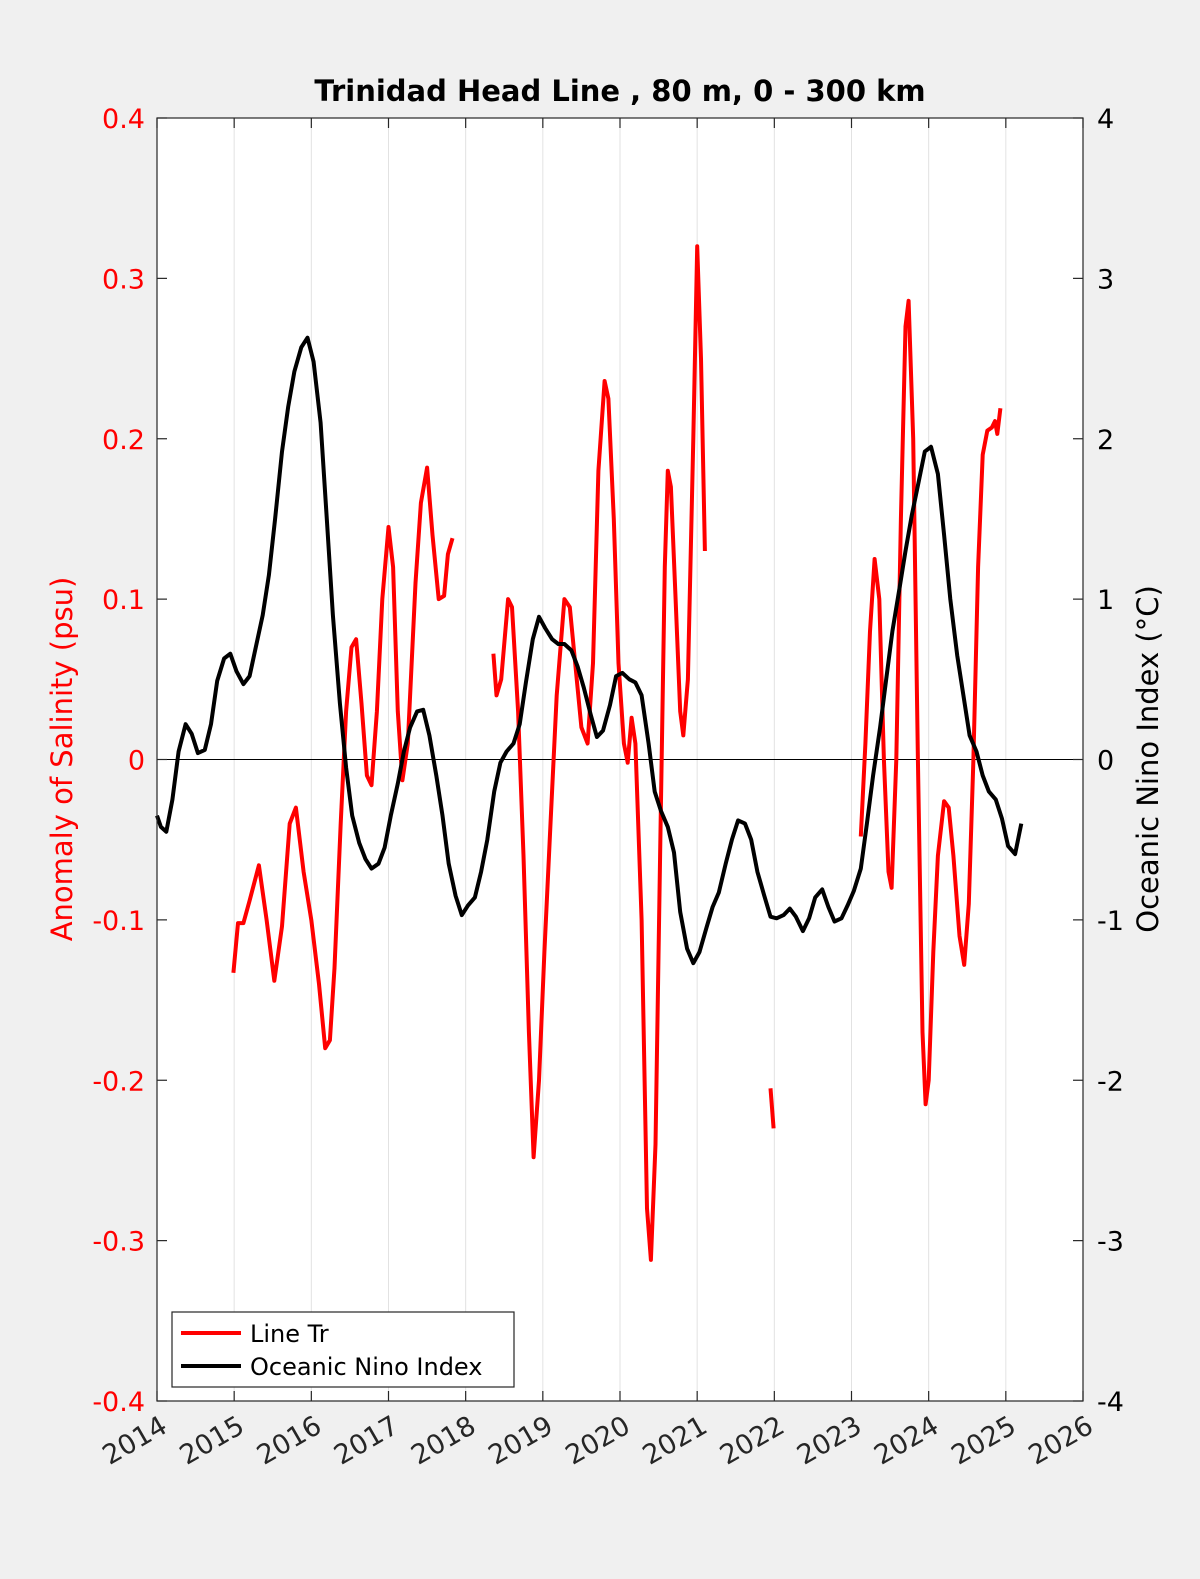 This screenshot has height=1579, width=1200. What do you see at coordinates (619, 91) in the screenshot?
I see `chart-title: Trinidad Head Line , 80 m, 0 - 300 km` at bounding box center [619, 91].